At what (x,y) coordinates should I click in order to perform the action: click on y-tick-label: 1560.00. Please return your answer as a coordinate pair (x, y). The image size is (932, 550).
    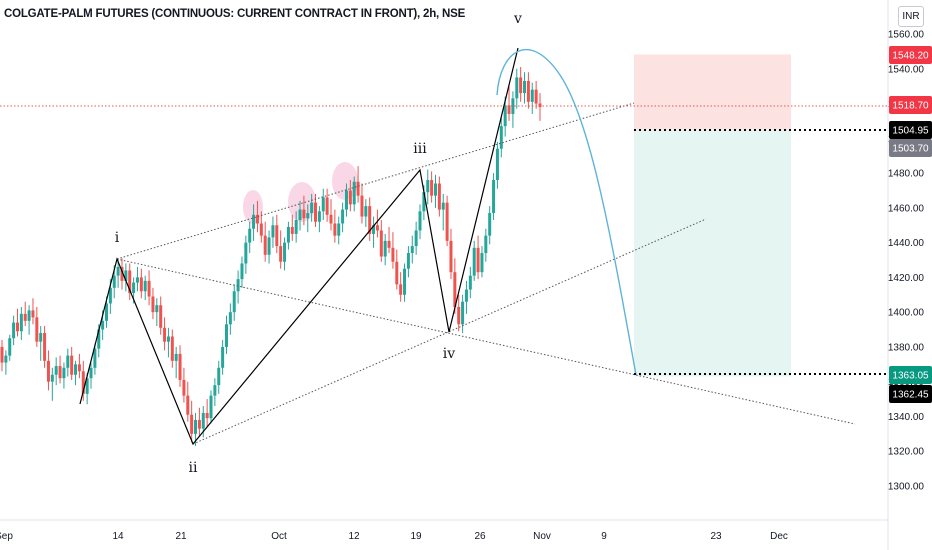
    Looking at the image, I should click on (906, 35).